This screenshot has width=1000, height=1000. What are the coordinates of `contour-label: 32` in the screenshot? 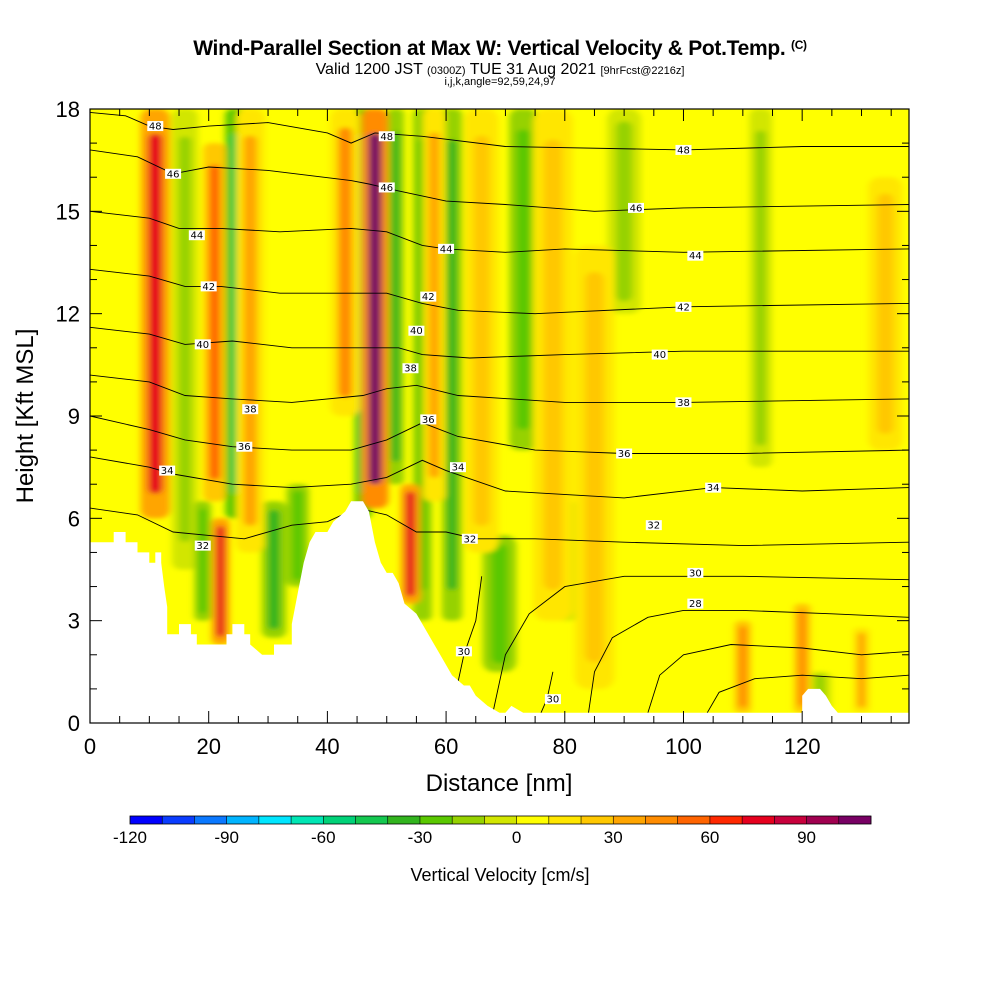 It's located at (469, 539).